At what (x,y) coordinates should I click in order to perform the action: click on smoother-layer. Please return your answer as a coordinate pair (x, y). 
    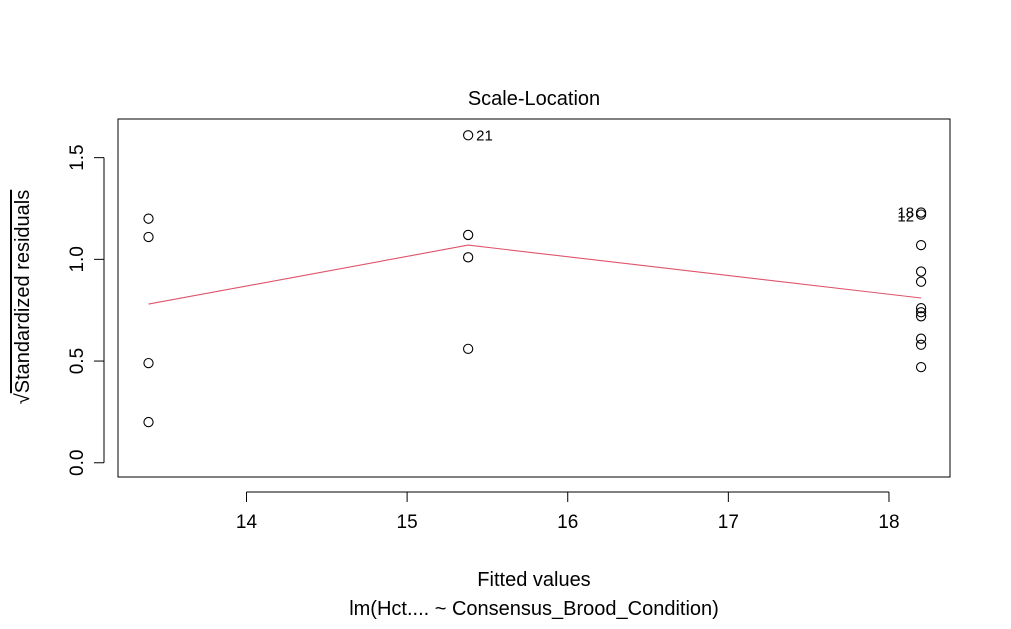
    Looking at the image, I should click on (535, 274).